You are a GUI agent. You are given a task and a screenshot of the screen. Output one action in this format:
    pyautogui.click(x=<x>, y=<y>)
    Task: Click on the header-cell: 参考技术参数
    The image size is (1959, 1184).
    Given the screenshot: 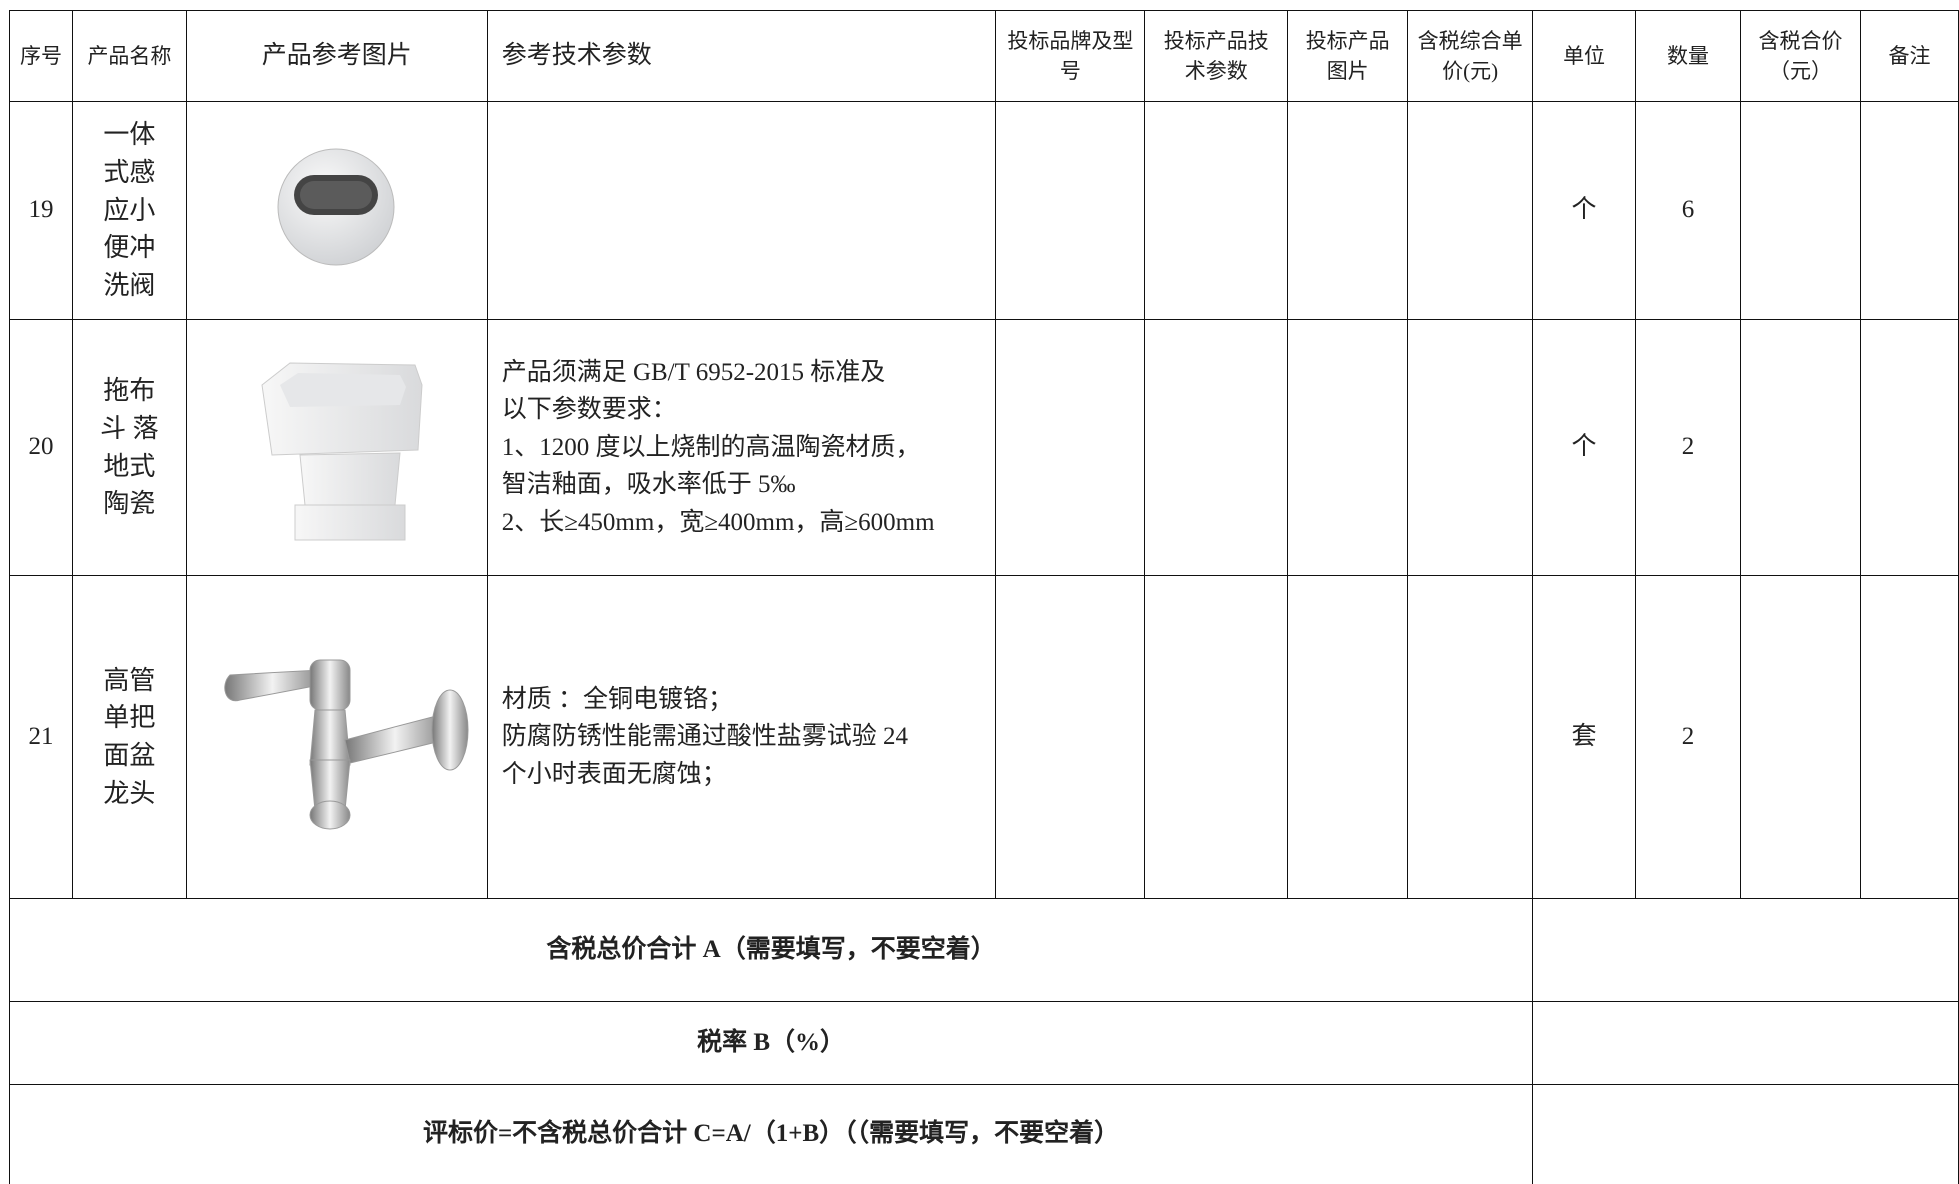 What is the action you would take?
    pyautogui.click(x=741, y=56)
    